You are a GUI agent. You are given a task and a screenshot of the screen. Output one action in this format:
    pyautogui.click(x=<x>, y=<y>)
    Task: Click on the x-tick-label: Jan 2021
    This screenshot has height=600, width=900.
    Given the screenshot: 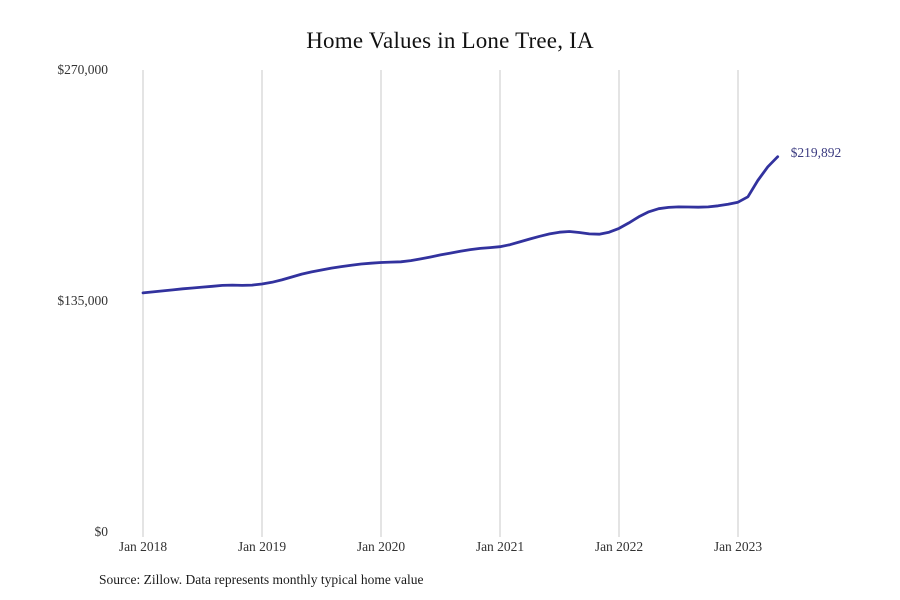 What is the action you would take?
    pyautogui.click(x=500, y=546)
    